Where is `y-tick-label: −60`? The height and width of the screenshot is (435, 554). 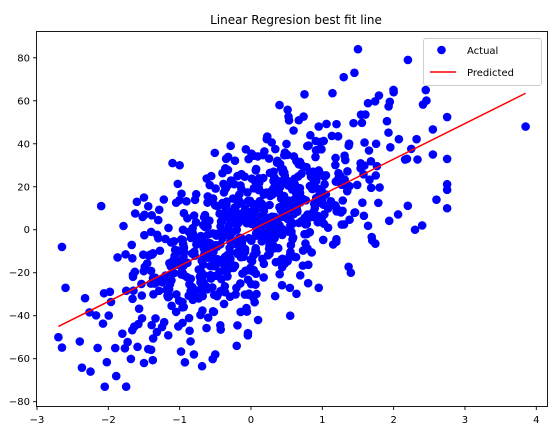
y-tick-label: −60 is located at coordinates (19, 359).